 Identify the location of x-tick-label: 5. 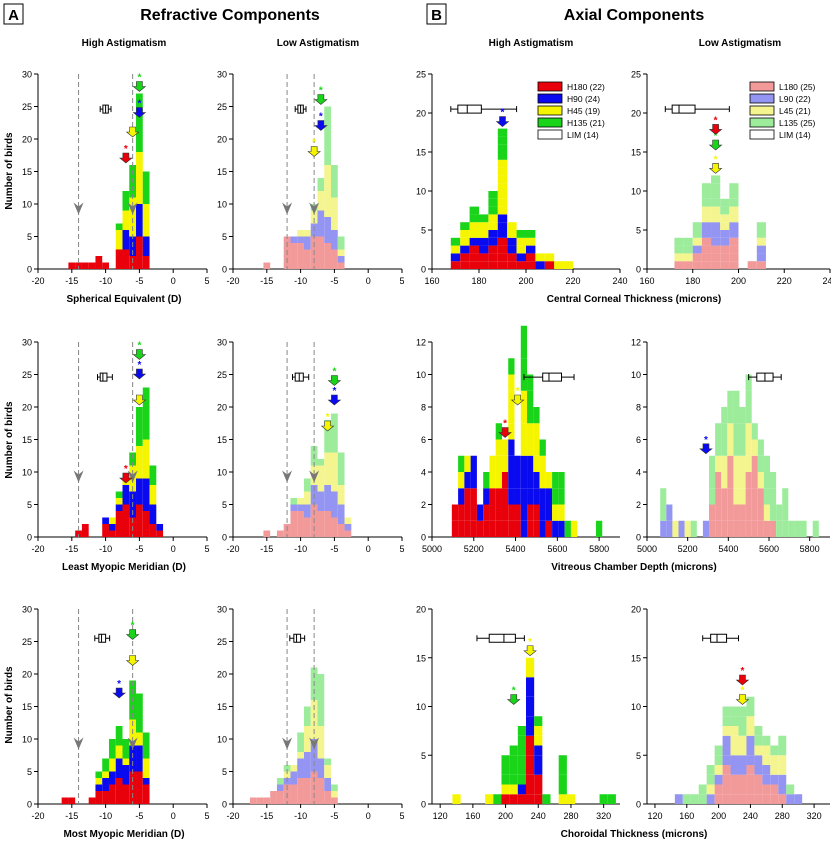
(206, 816).